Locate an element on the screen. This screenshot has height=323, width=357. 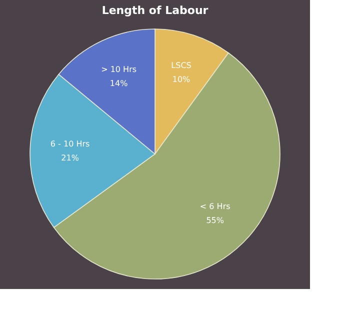
slice-label: < 6 Hrs is located at coordinates (215, 207).